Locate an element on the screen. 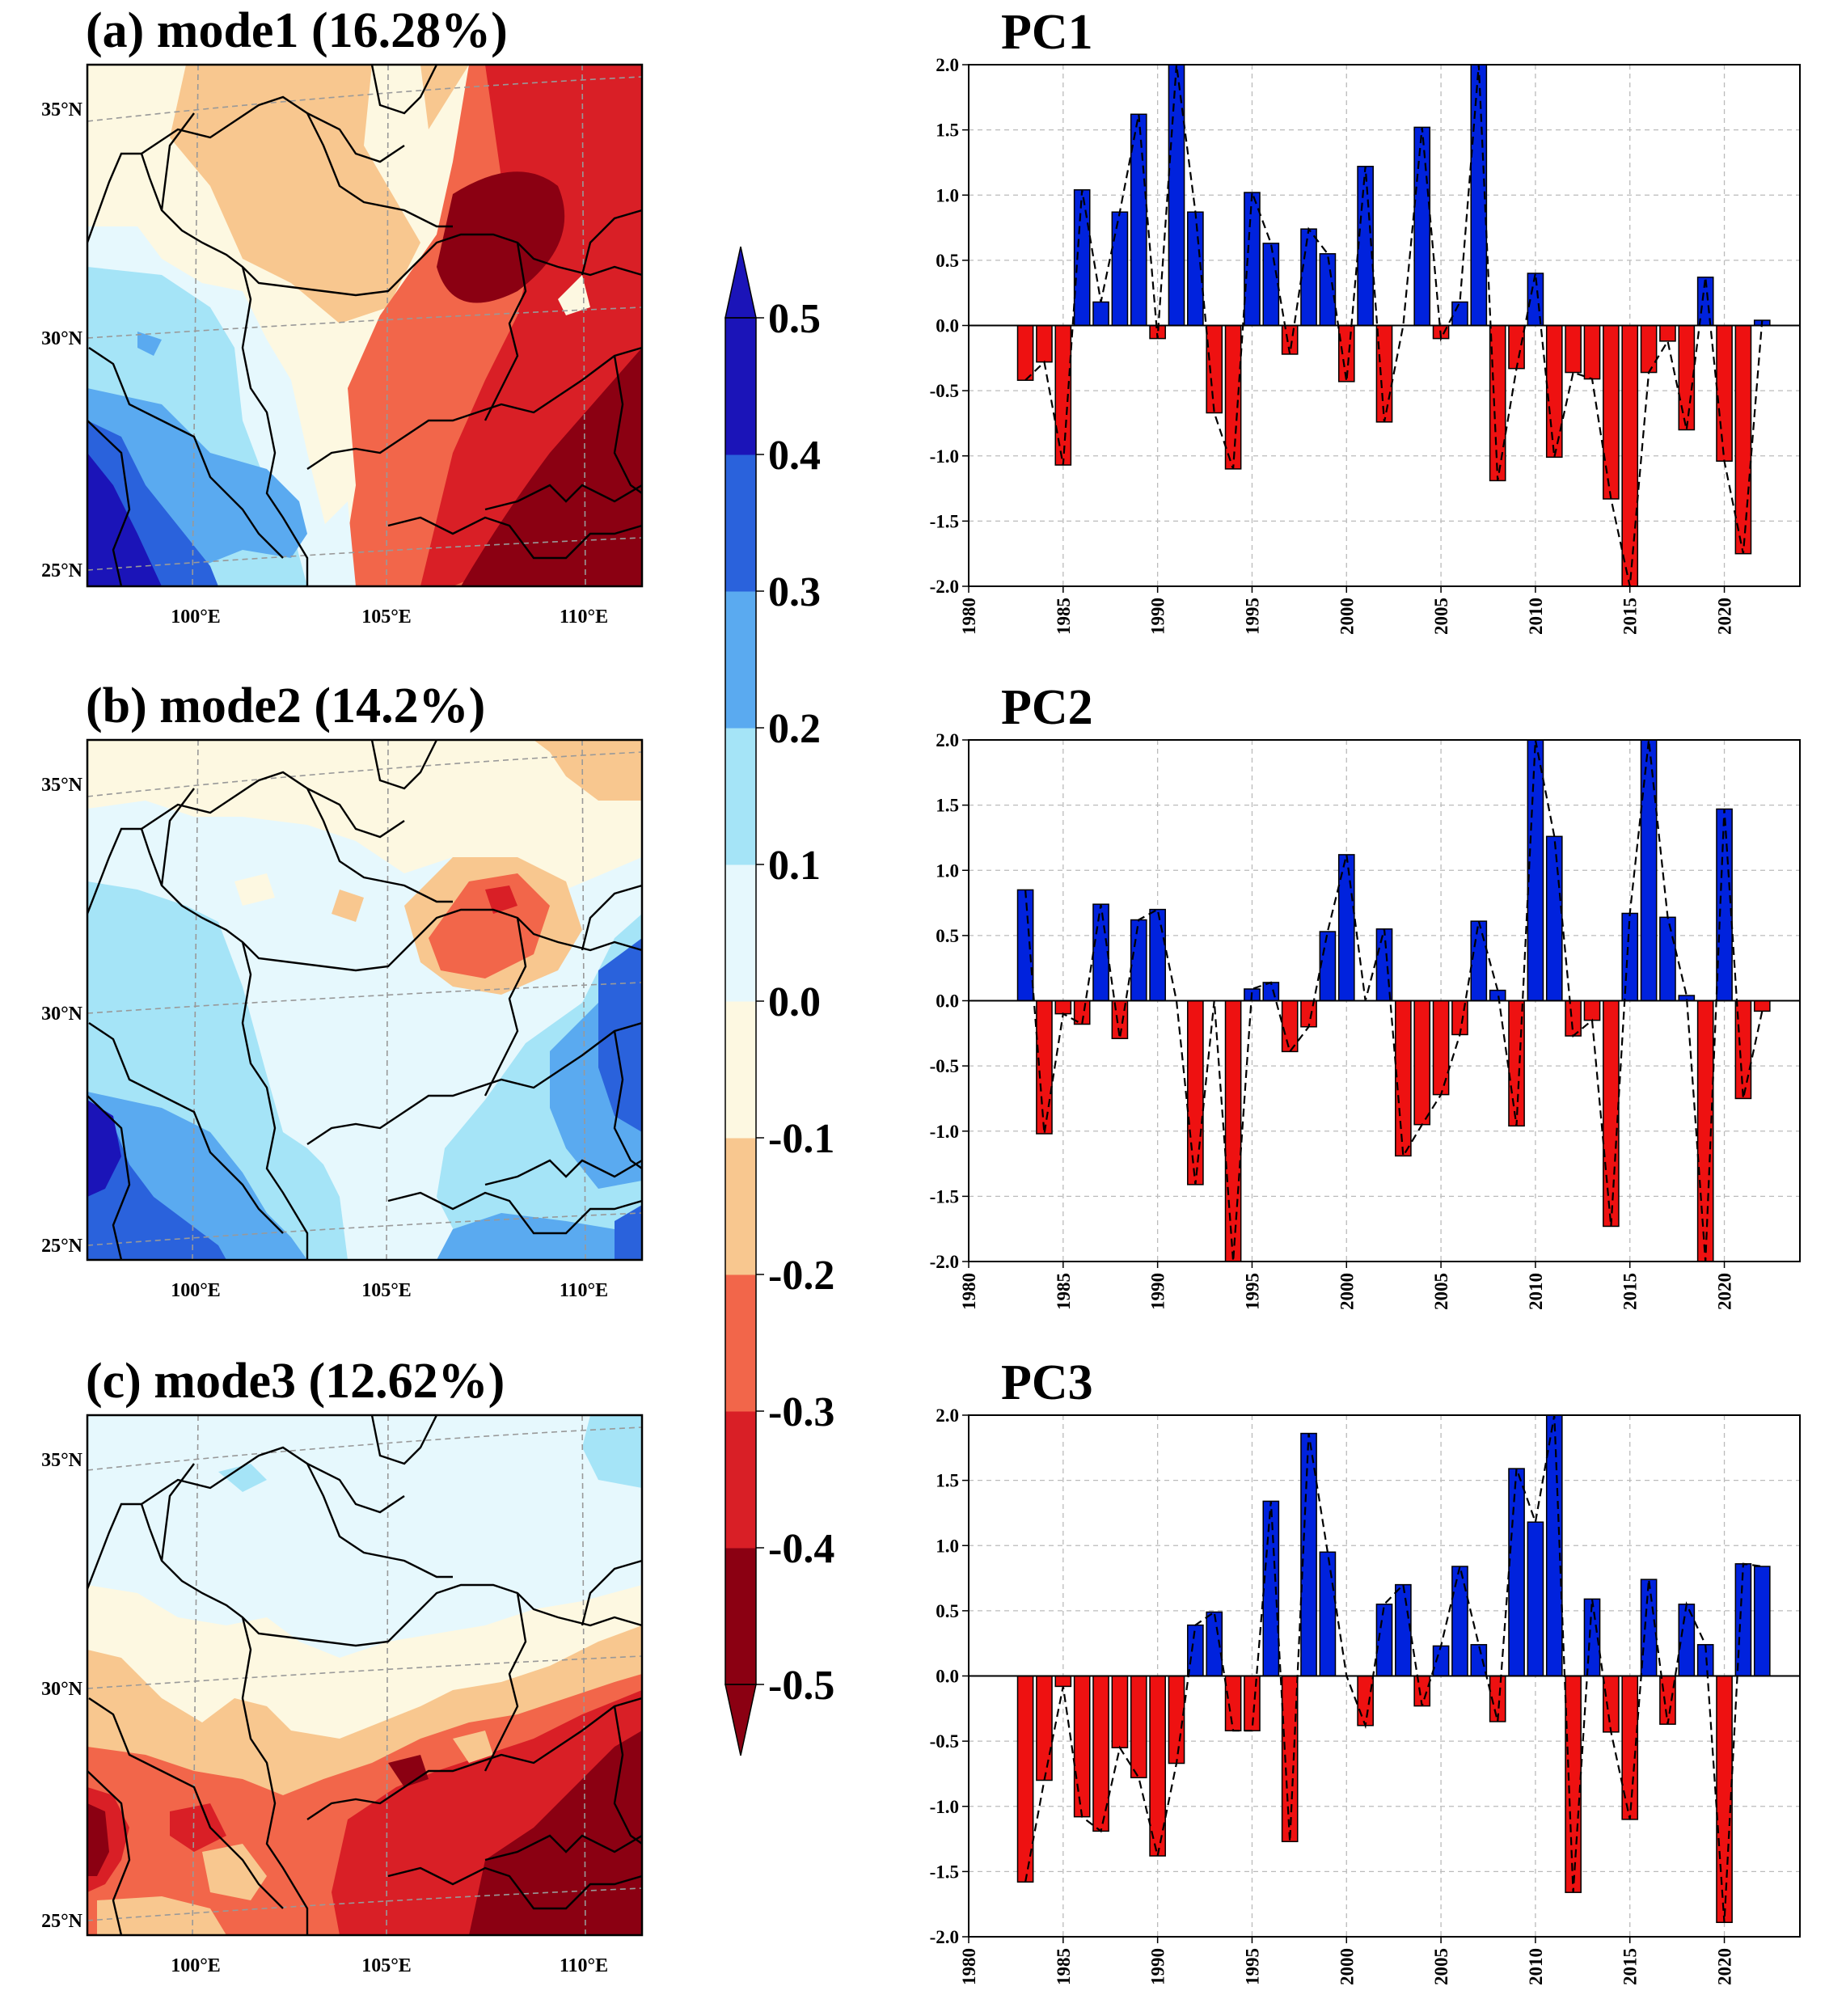 This screenshot has height=2016, width=1846. map-mode3 is located at coordinates (365, 1675).